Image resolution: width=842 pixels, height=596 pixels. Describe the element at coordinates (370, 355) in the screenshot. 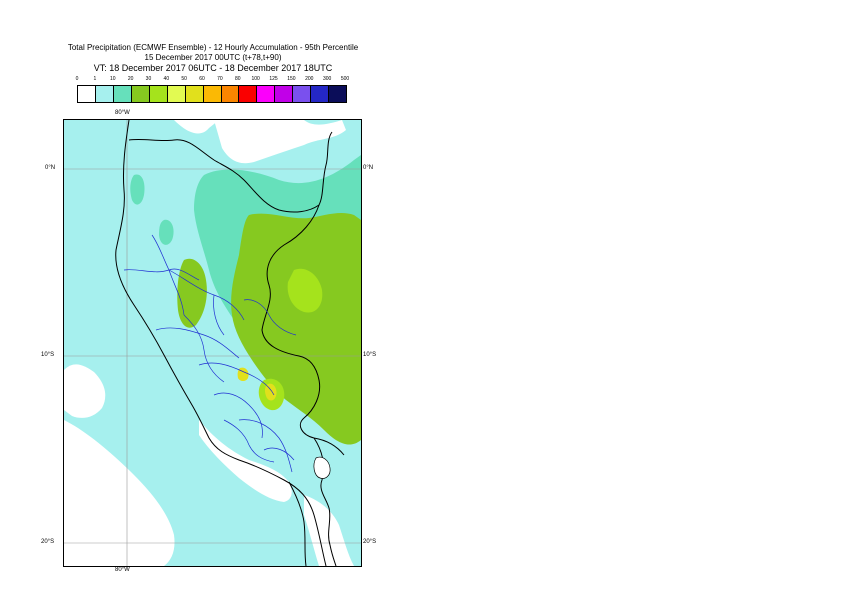

I see `lat-label-right-1: 10°S` at that location.